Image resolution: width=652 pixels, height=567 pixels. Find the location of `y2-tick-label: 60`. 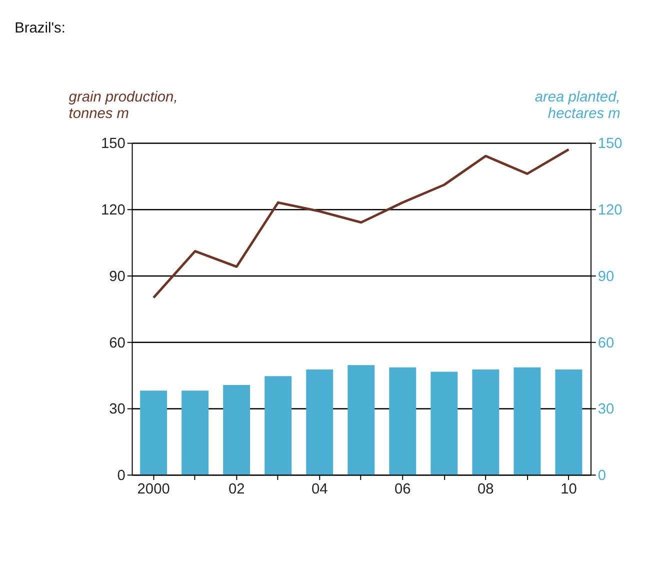

y2-tick-label: 60 is located at coordinates (606, 343).